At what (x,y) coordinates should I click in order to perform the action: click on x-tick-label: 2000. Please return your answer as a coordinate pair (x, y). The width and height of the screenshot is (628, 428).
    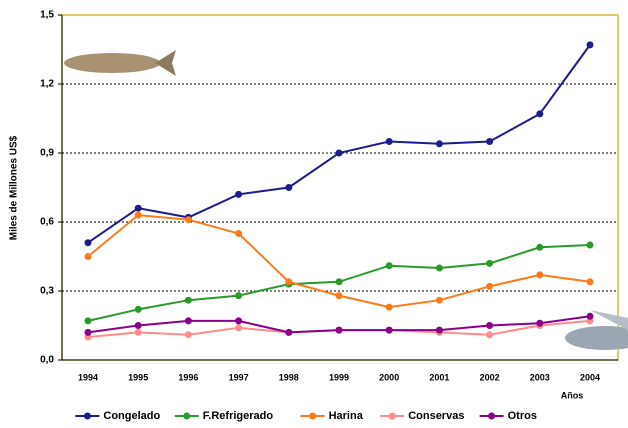
    Looking at the image, I should click on (389, 377).